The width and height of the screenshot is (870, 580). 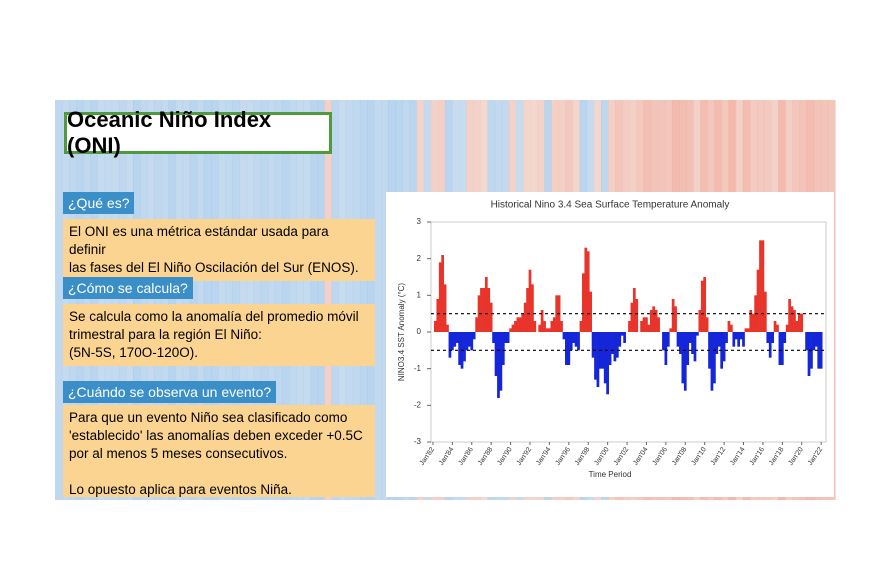 What do you see at coordinates (134, 352) in the screenshot?
I see `text-line: (5N-5S, 170O-120O).` at bounding box center [134, 352].